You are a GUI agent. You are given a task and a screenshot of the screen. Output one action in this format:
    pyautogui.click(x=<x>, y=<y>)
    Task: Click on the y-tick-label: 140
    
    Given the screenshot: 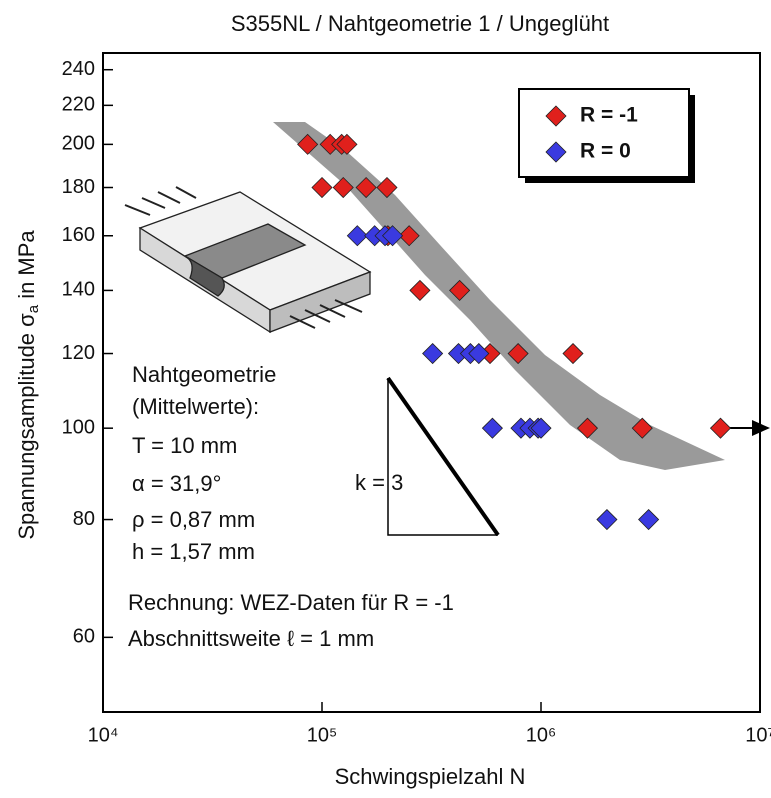 What is the action you would take?
    pyautogui.click(x=78, y=290)
    